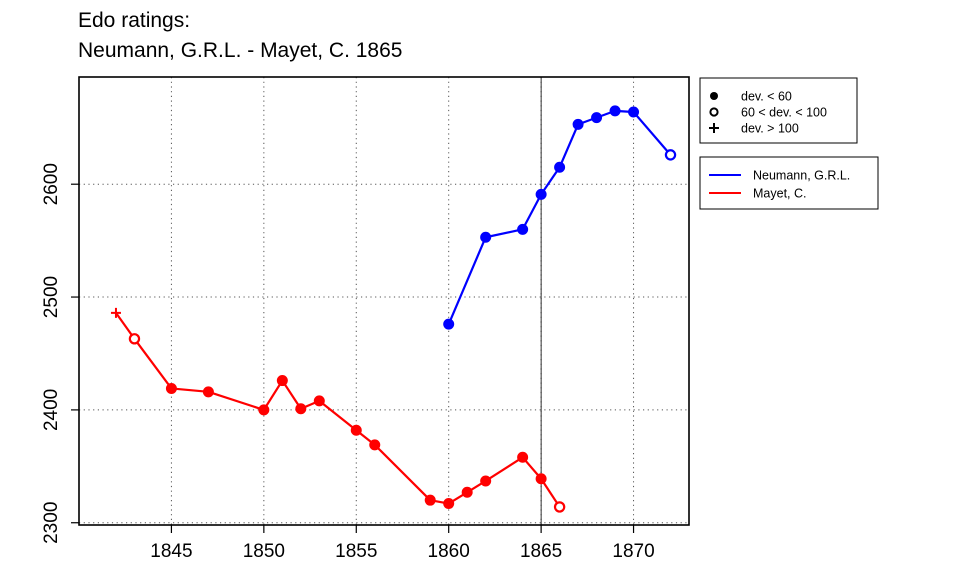 The width and height of the screenshot is (960, 576). I want to click on y-tick-label: 2500, so click(51, 297).